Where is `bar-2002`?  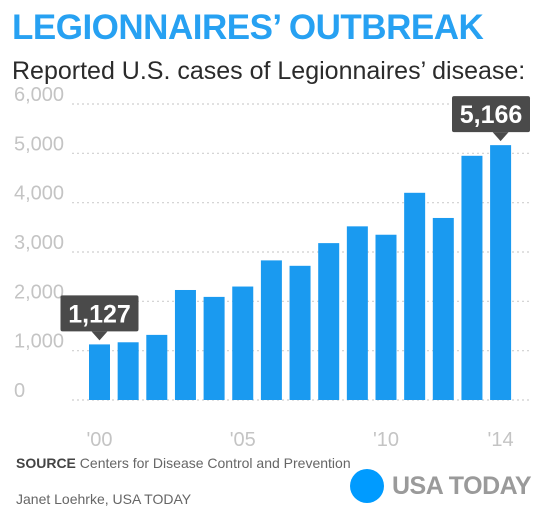 bar-2002 is located at coordinates (157, 367).